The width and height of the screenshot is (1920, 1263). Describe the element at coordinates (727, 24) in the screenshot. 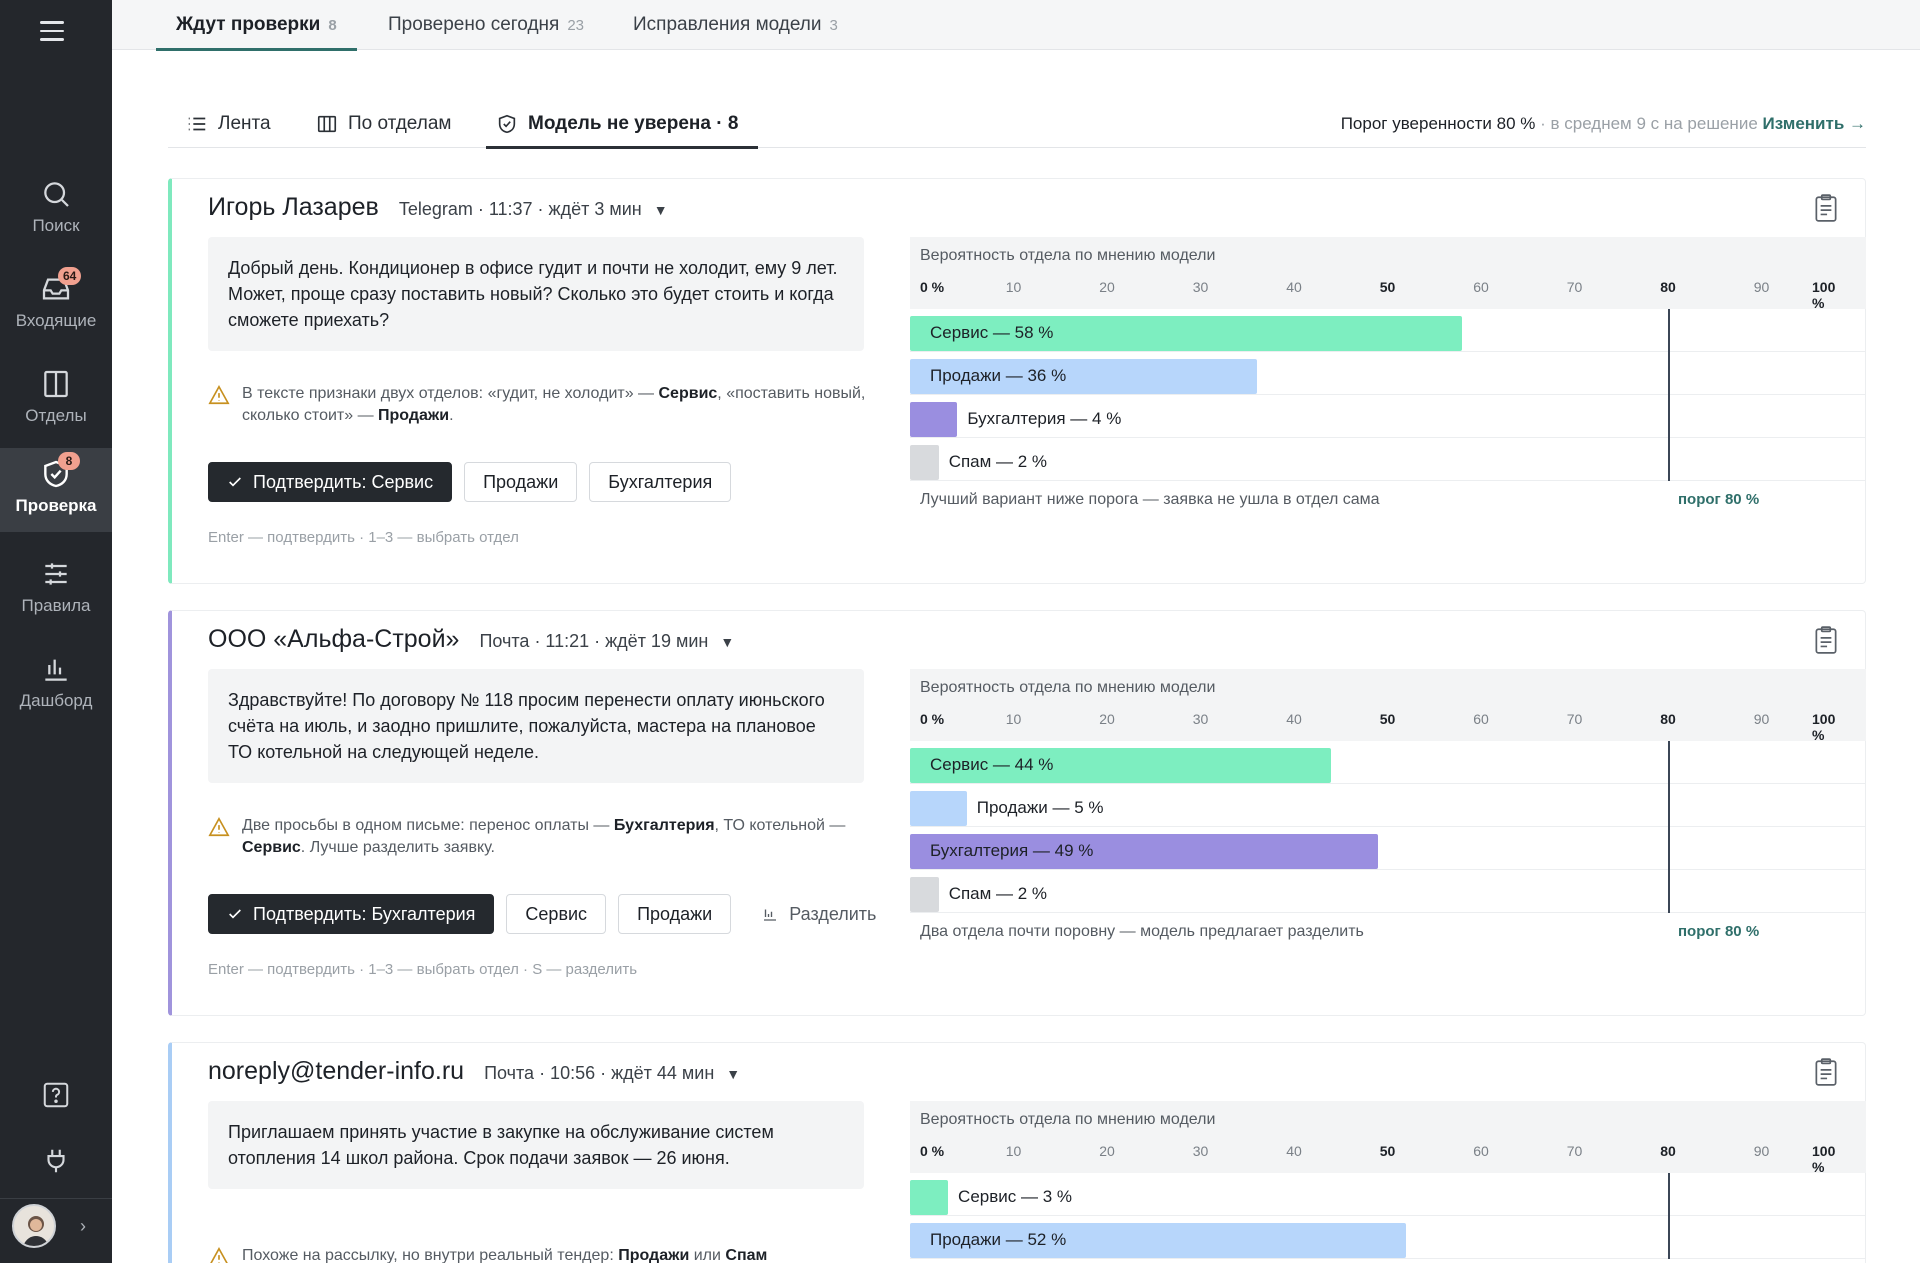

I see `tab-label: Исправления модели` at that location.